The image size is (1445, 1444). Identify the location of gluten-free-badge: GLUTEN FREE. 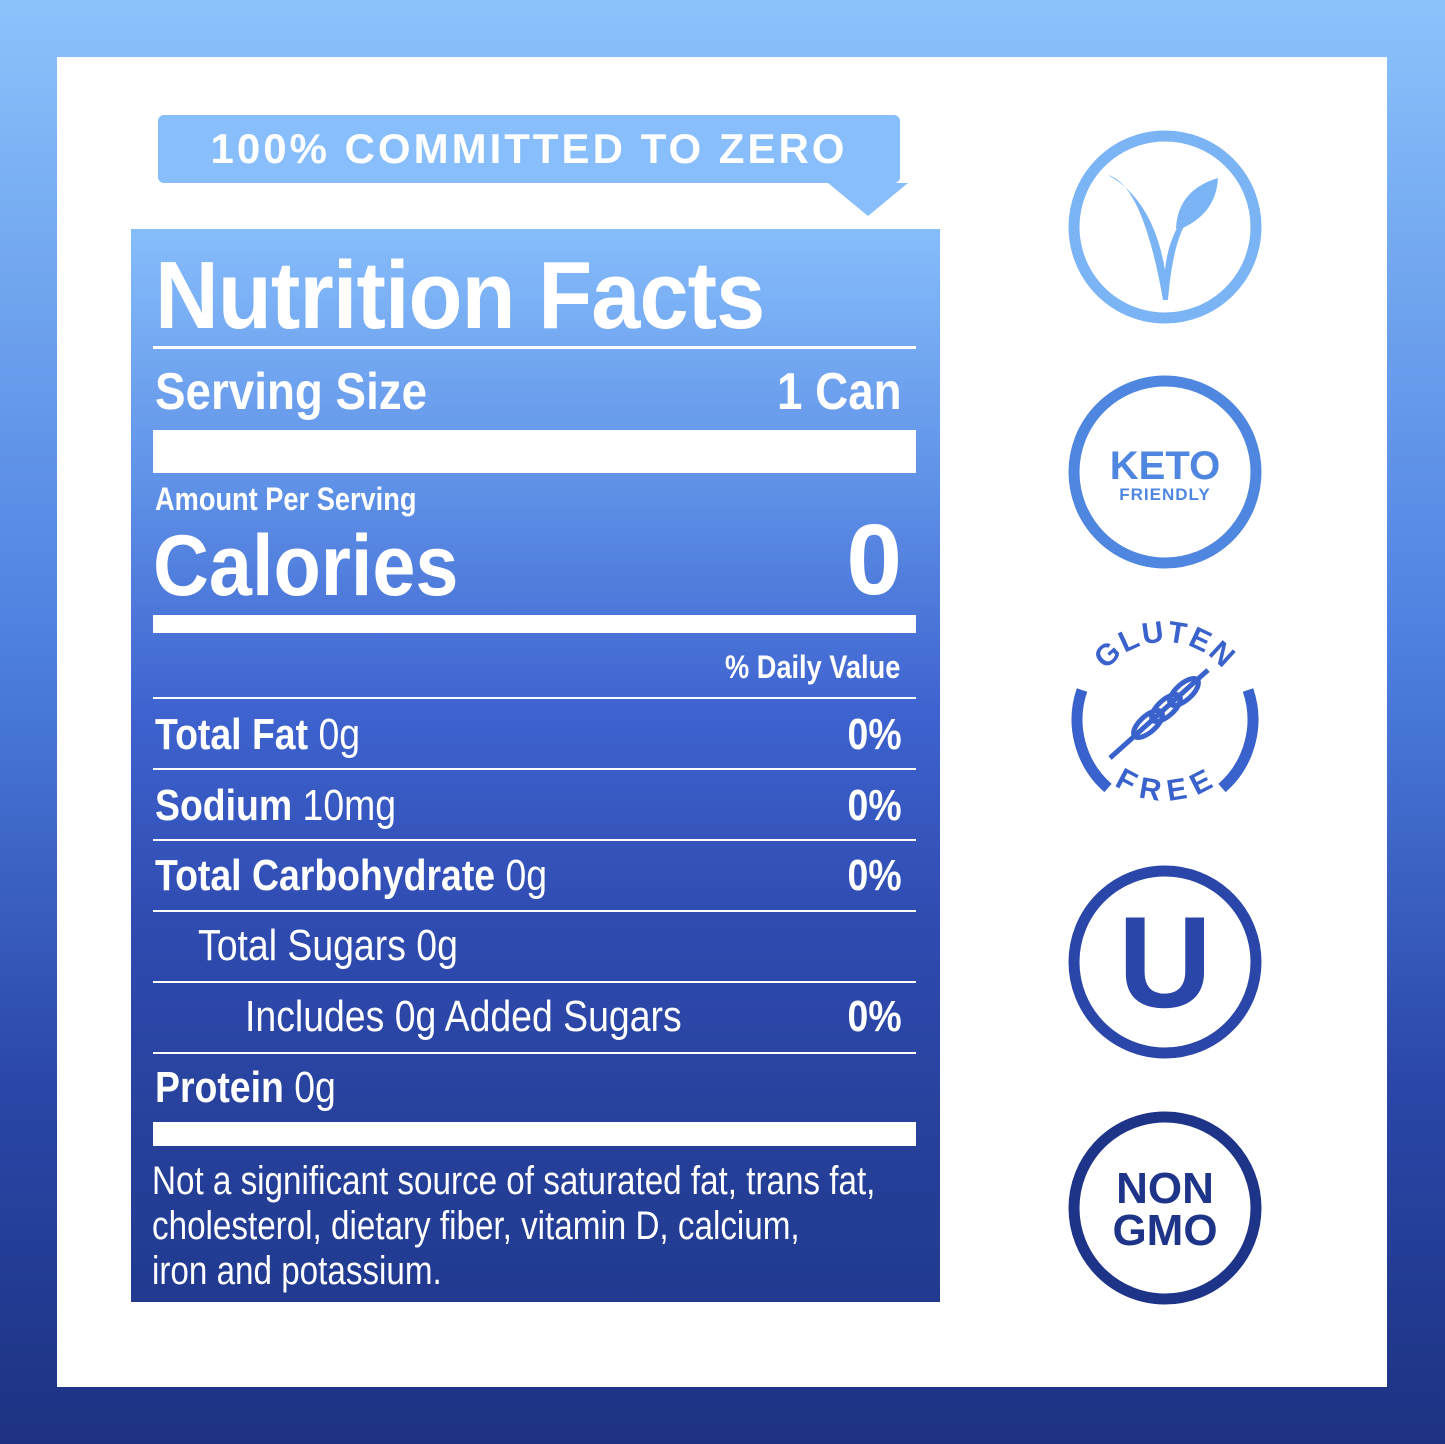
(1165, 714).